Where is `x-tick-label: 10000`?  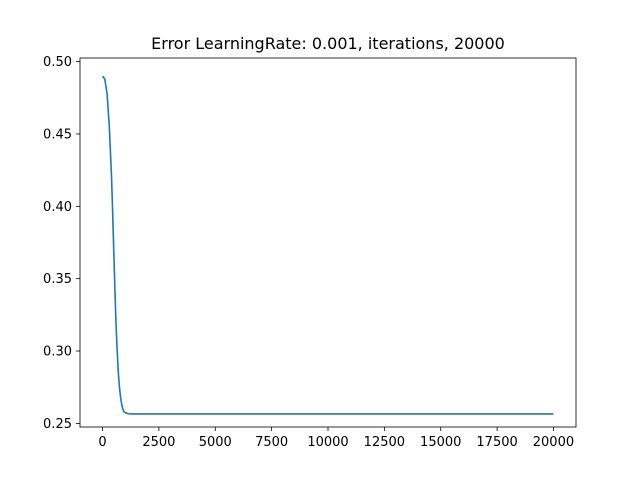
x-tick-label: 10000 is located at coordinates (327, 442).